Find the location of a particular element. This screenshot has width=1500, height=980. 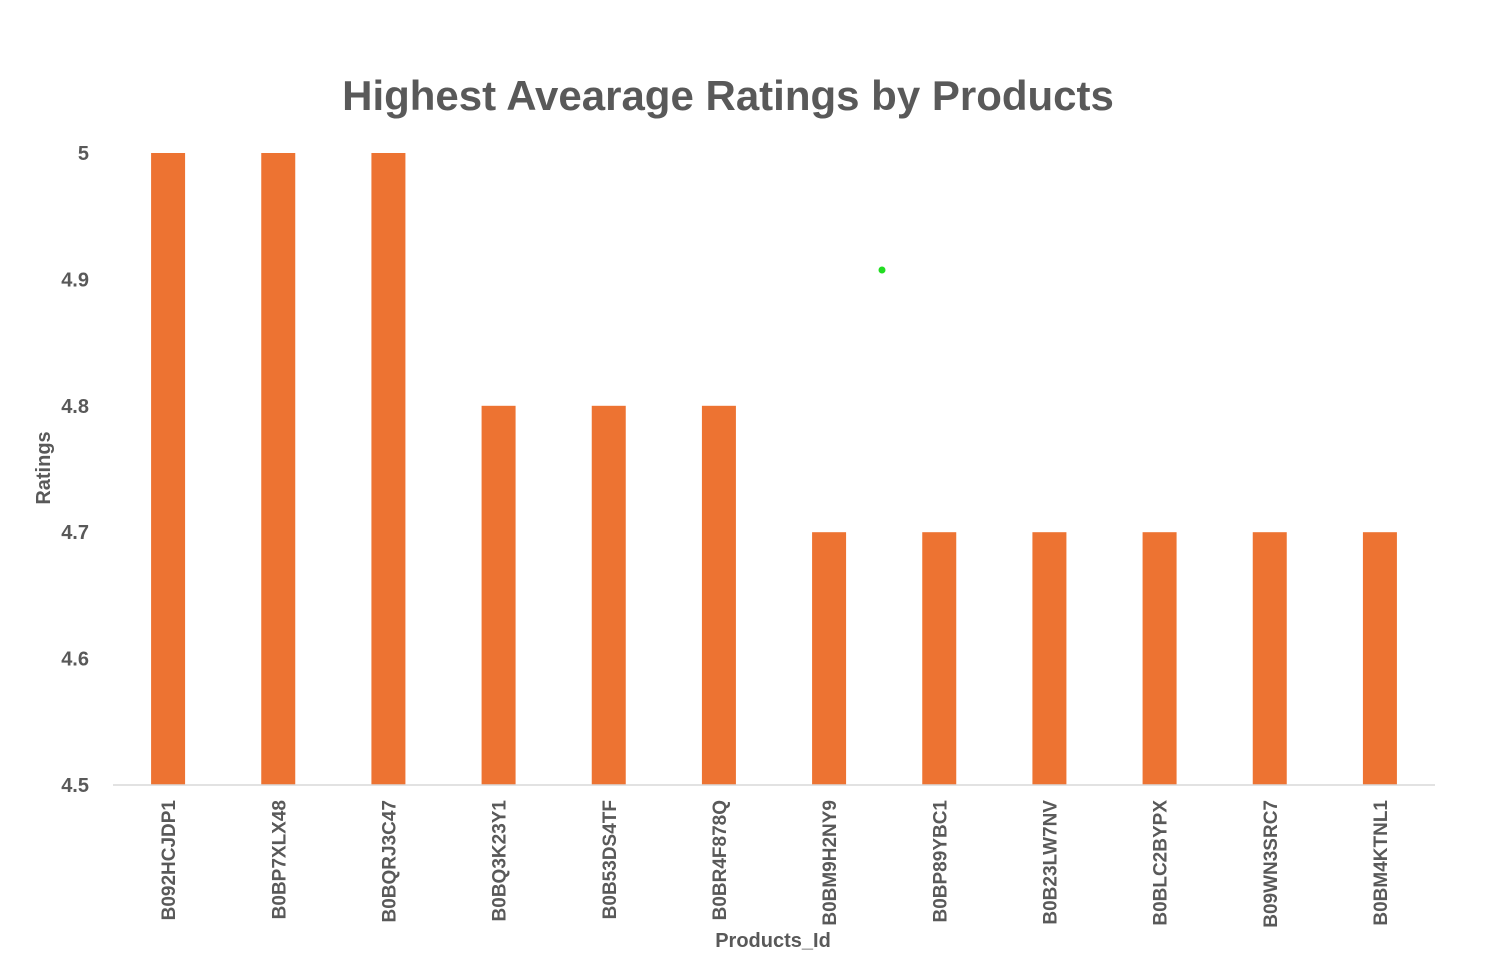

x-category-label: B0B53DS4TF is located at coordinates (610, 859).